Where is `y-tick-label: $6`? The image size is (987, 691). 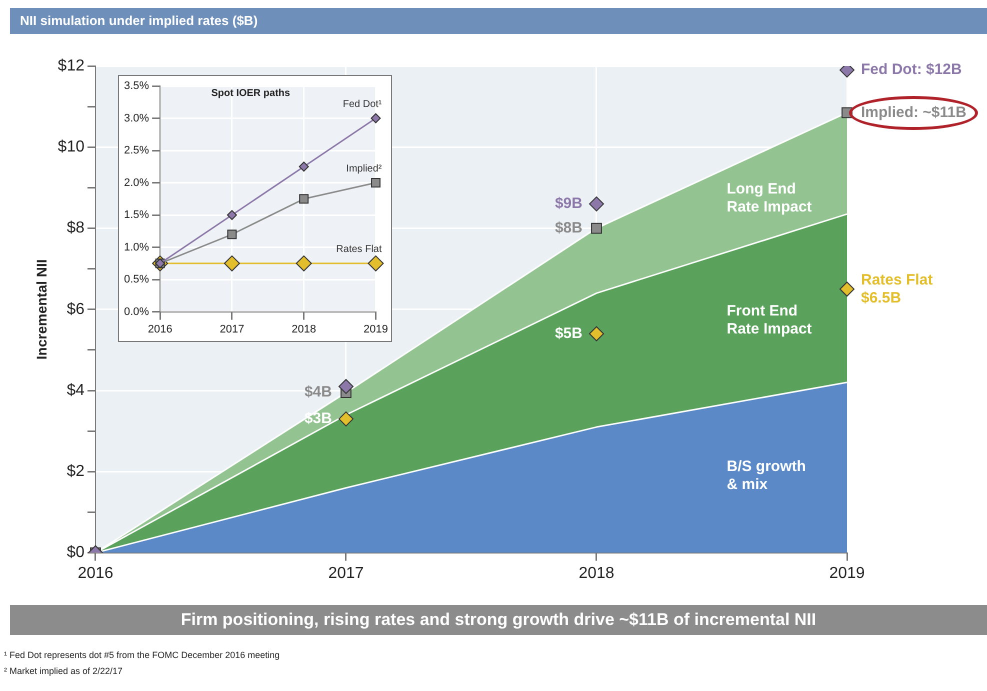
y-tick-label: $6 is located at coordinates (75, 309).